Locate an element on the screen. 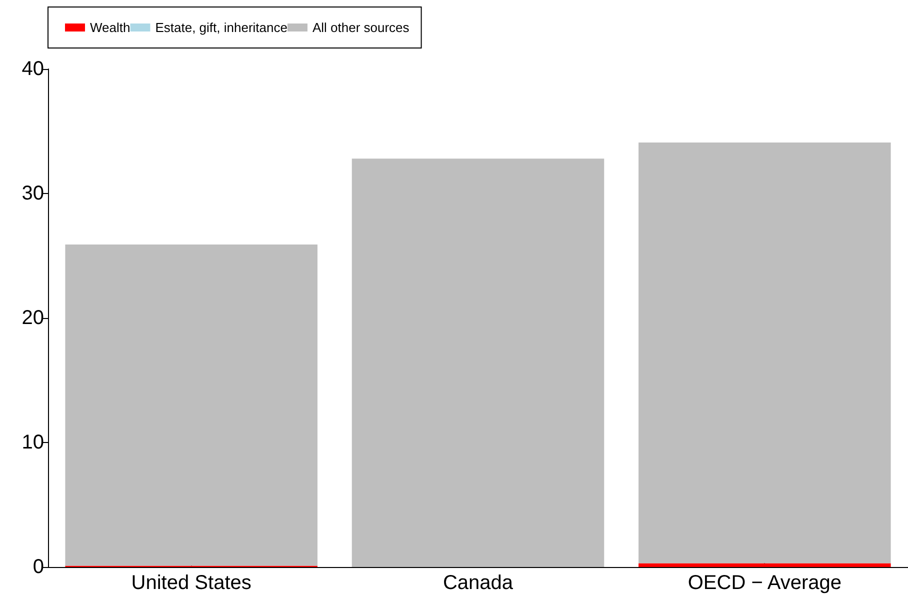 This screenshot has height=599, width=908. legend-label: Estate, gift, inheritance is located at coordinates (221, 27).